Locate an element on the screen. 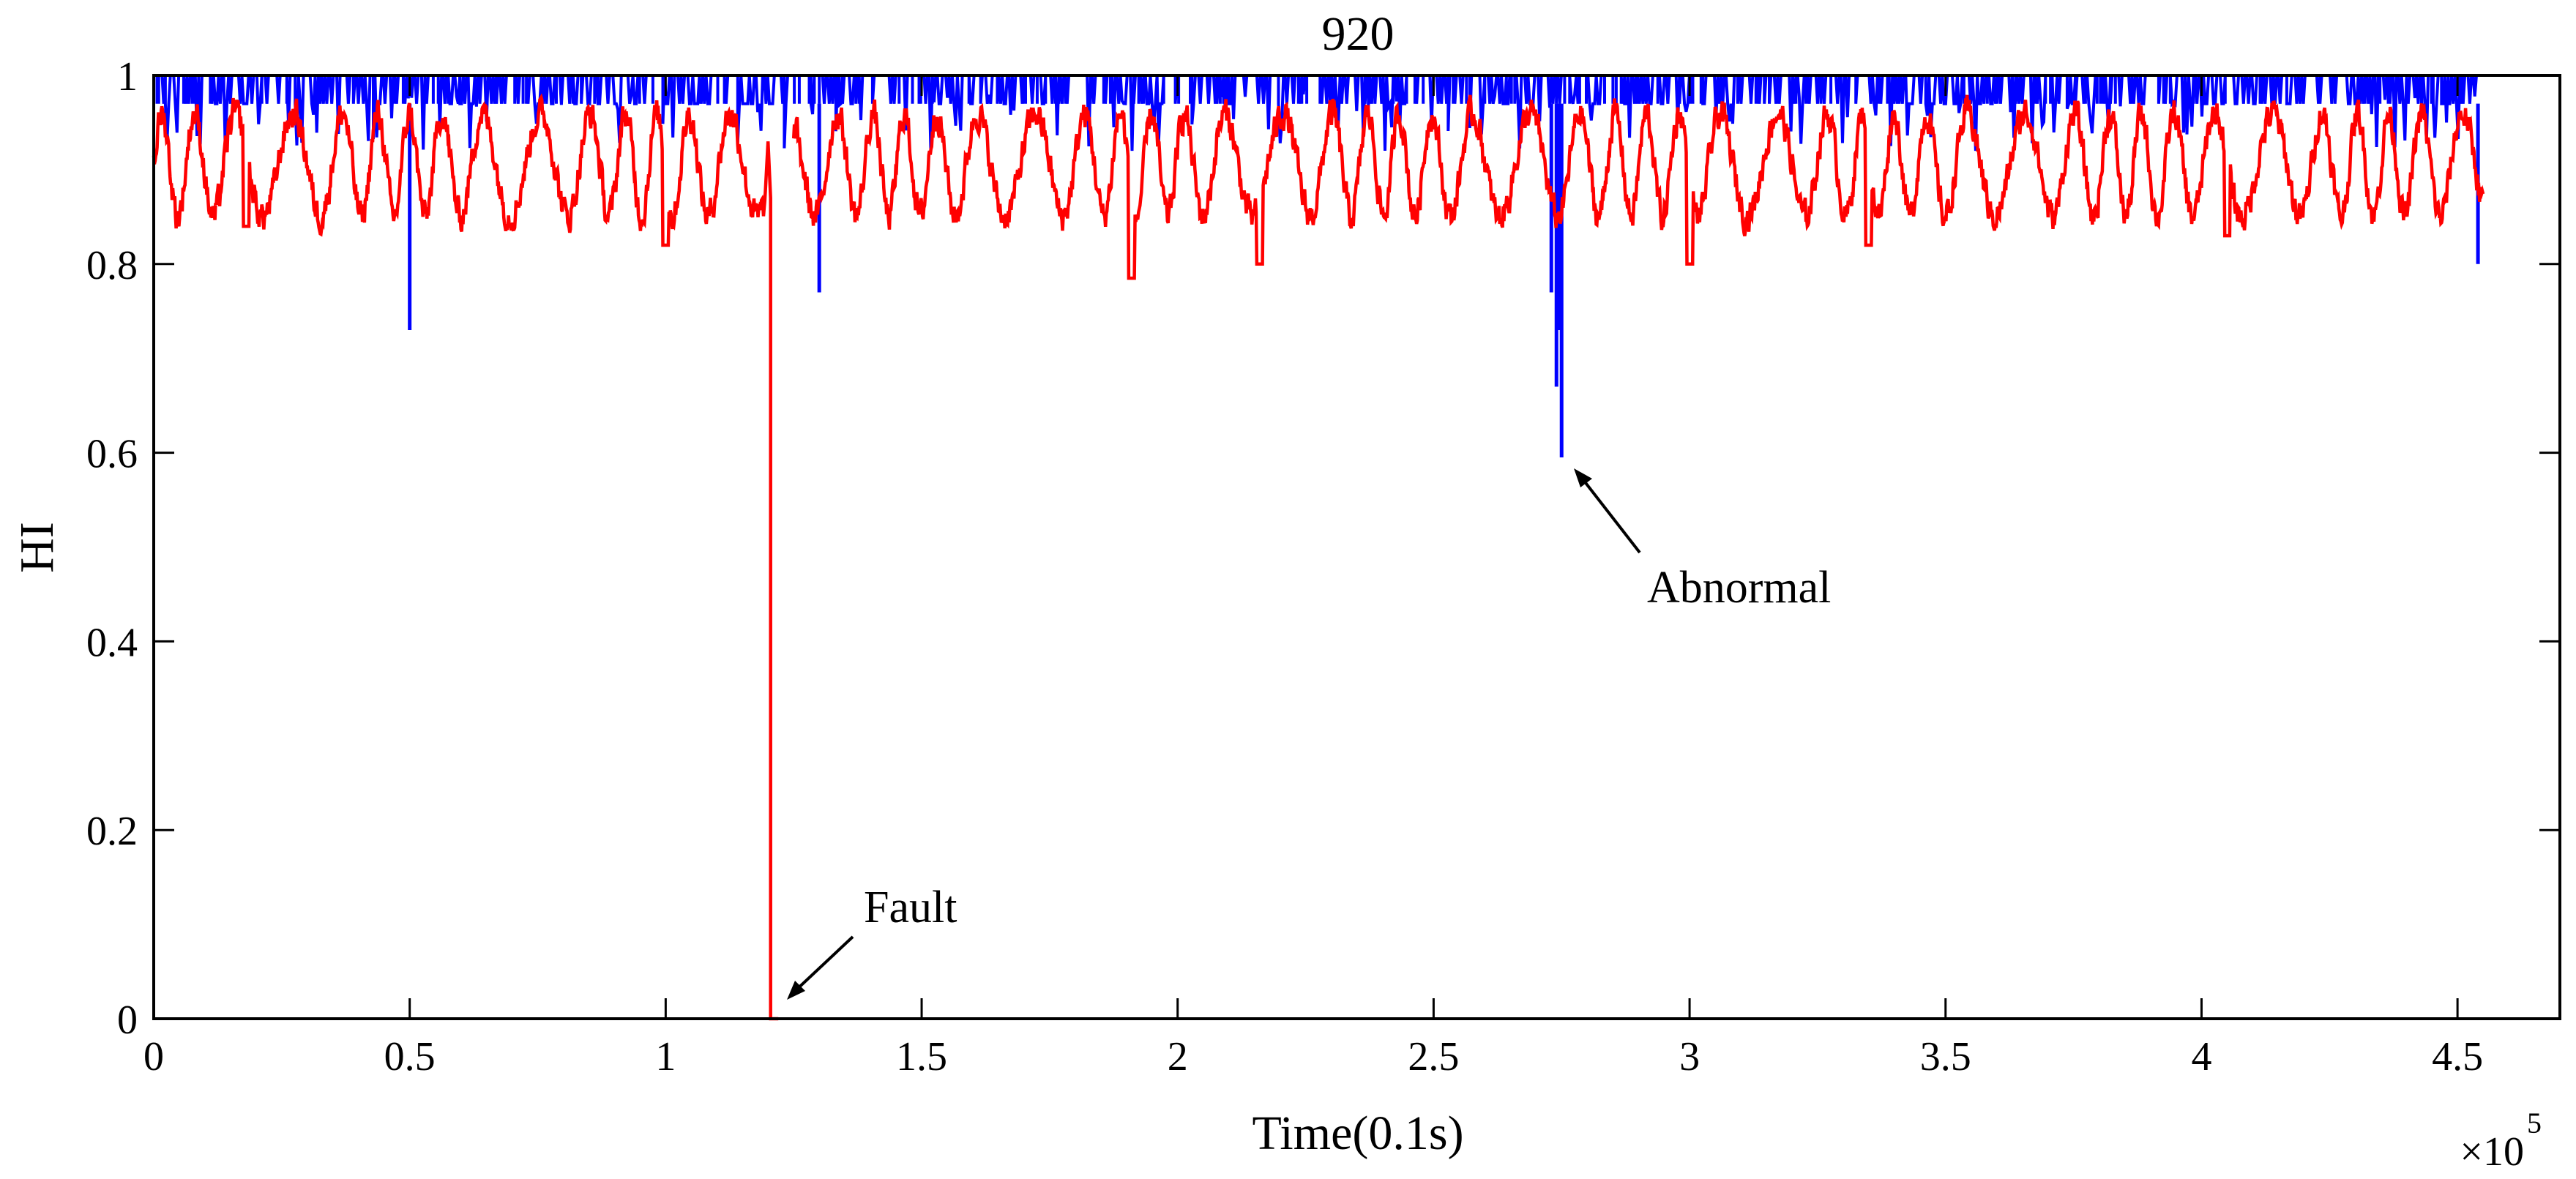 This screenshot has width=2576, height=1179. y-tick-label: 0.8 is located at coordinates (112, 265).